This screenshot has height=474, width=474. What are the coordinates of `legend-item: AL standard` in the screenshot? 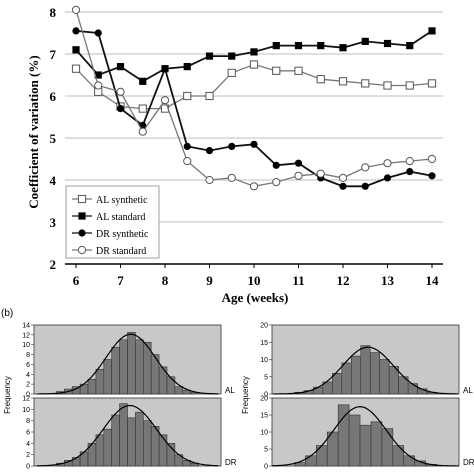 It's located at (108, 217).